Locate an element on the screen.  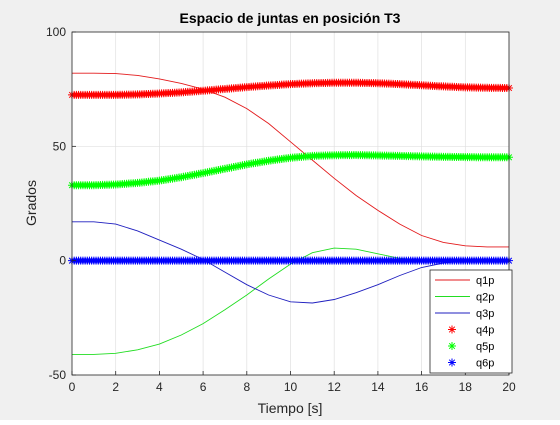
legend-swatch-q4p is located at coordinates (452, 329).